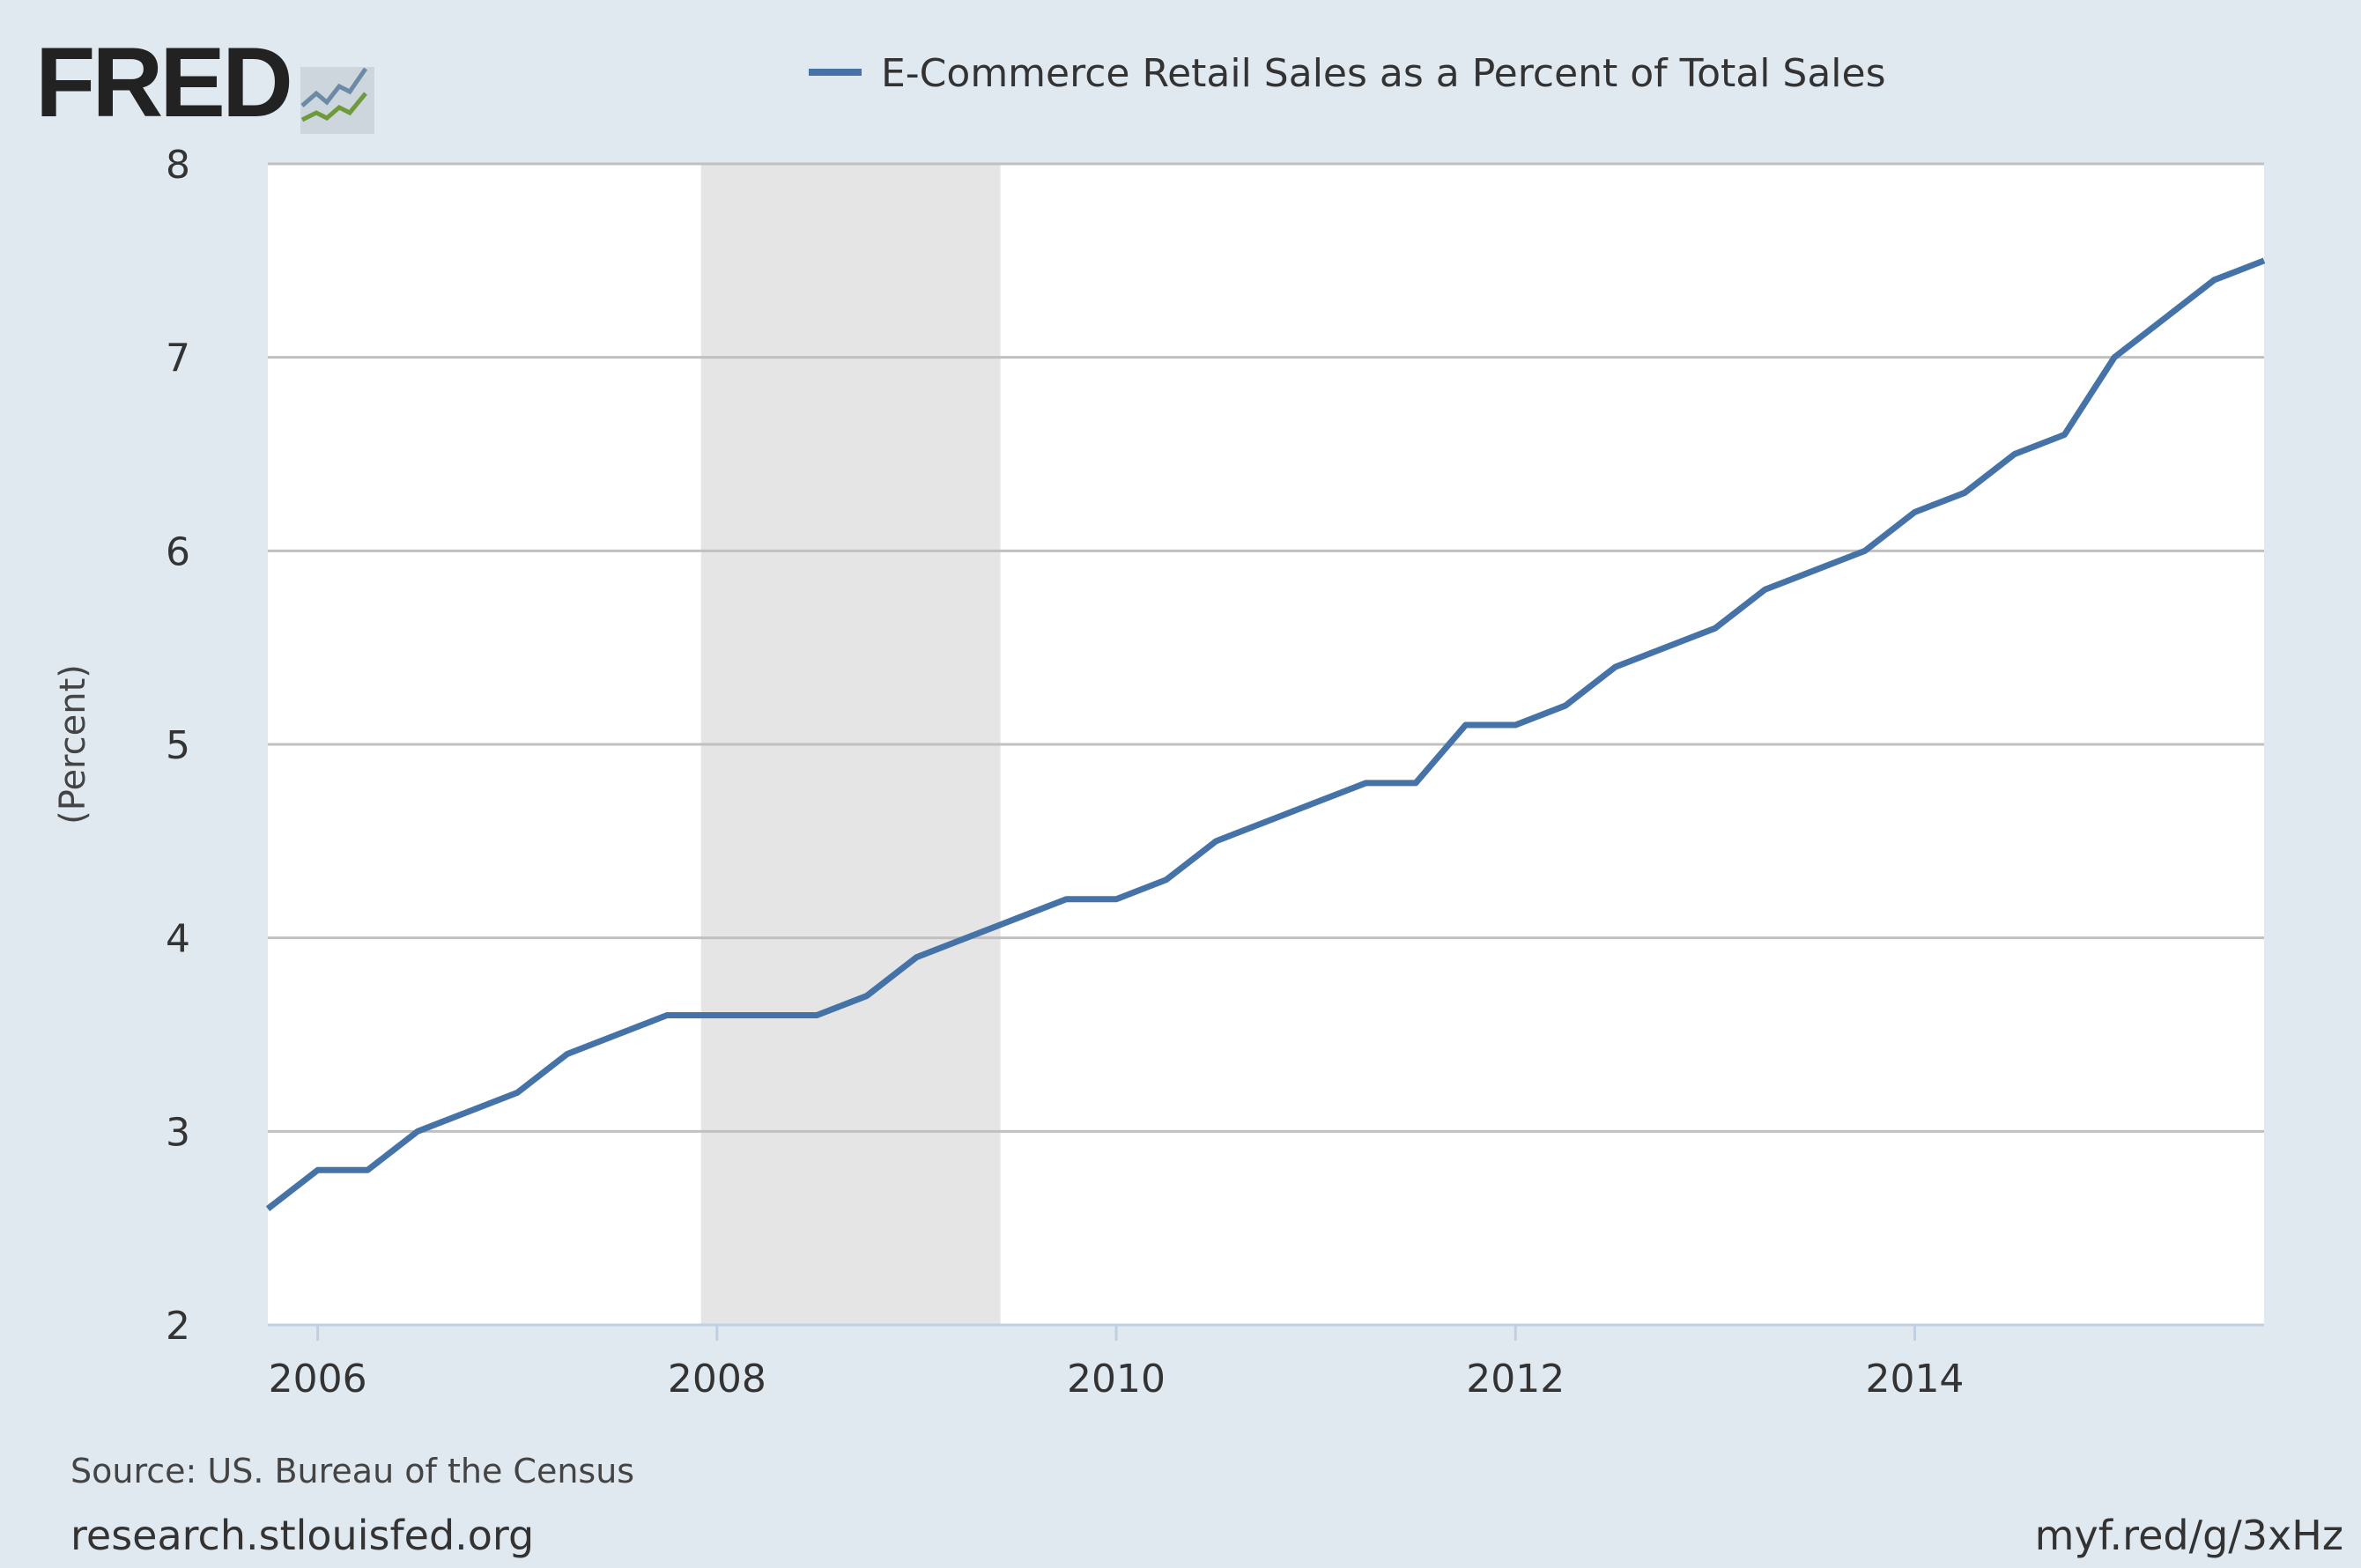  I want to click on logo-chart-icon, so click(337, 100).